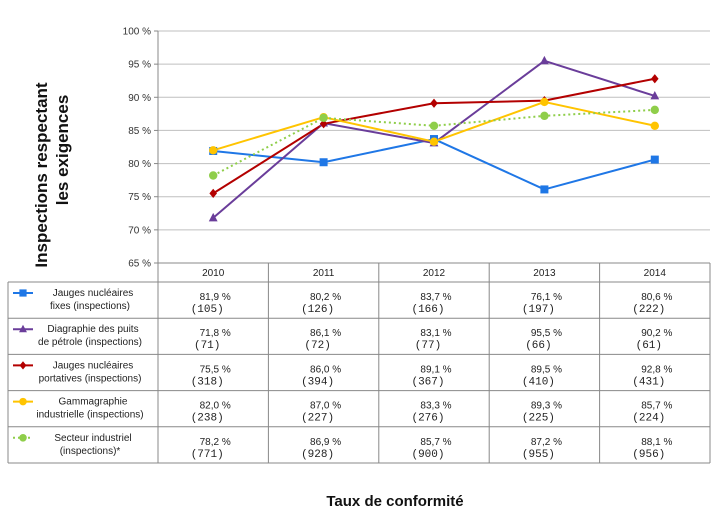  I want to click on y-axis-ticks: 65 % 70 % 75 % 80 % 85 % 90 % 95 % 100 %, so click(137, 148).